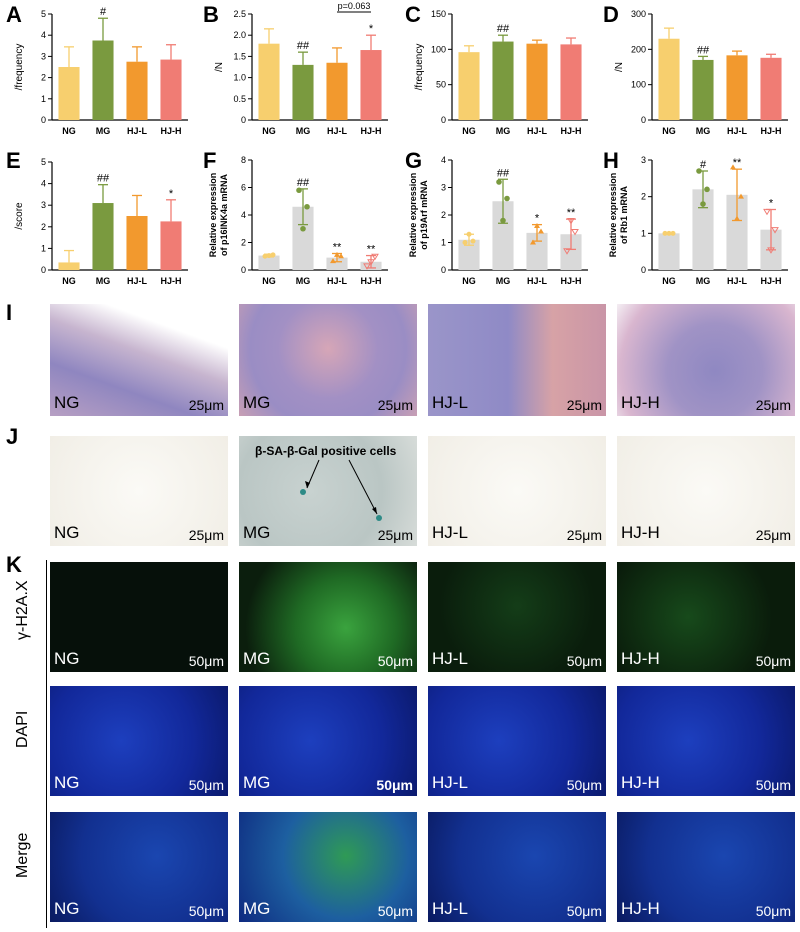 This screenshot has height=932, width=800. Describe the element at coordinates (419, 67) in the screenshot. I see `y-axis-label: /frequency` at that location.